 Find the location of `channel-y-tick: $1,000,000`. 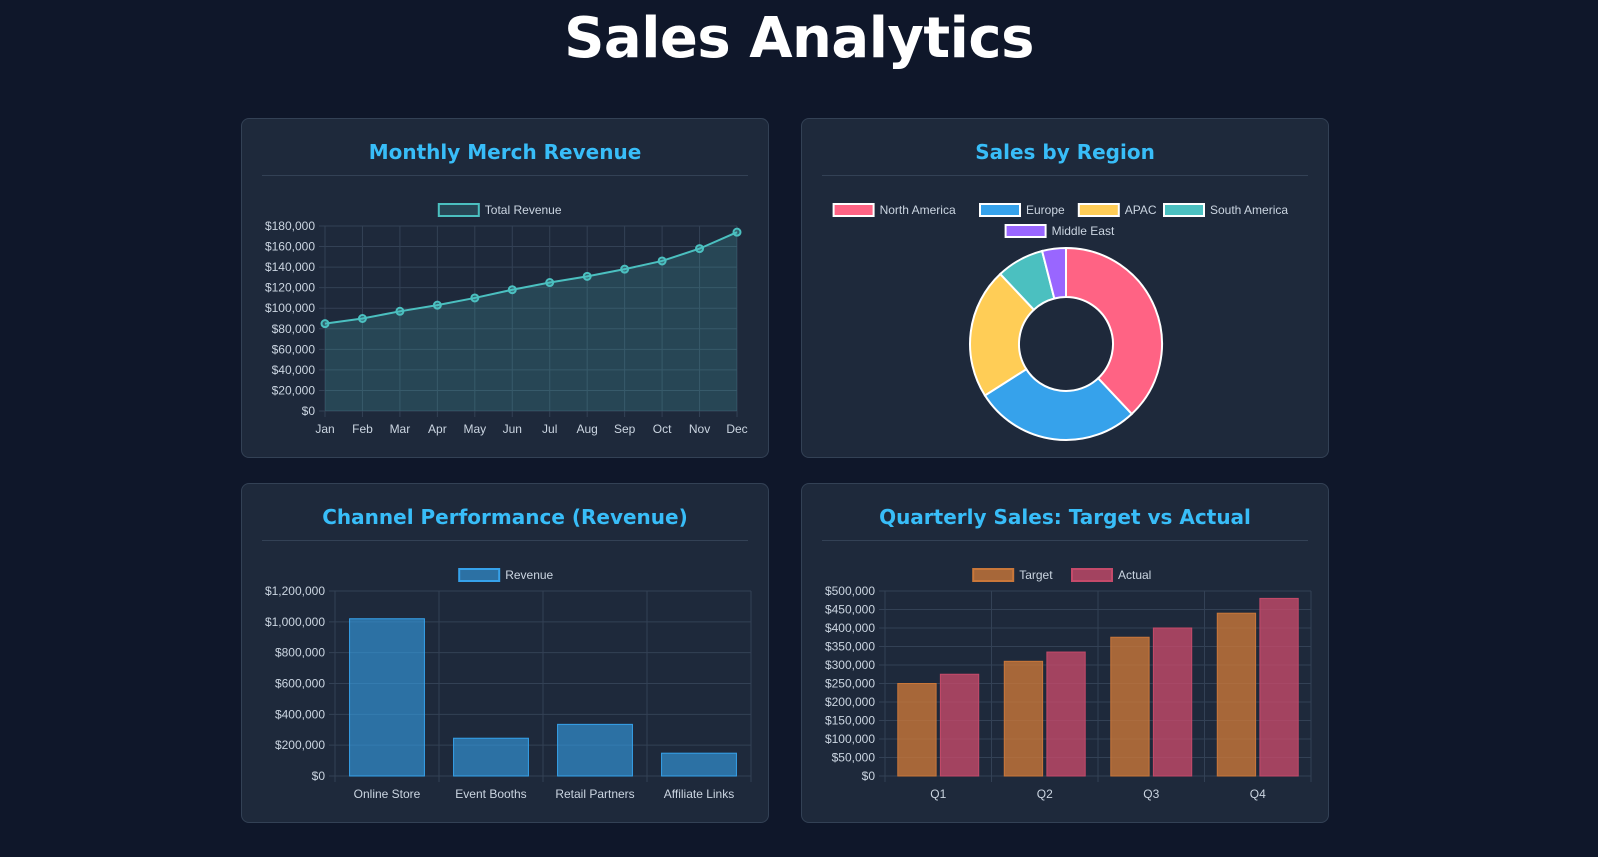

channel-y-tick: $1,000,000 is located at coordinates (295, 622).